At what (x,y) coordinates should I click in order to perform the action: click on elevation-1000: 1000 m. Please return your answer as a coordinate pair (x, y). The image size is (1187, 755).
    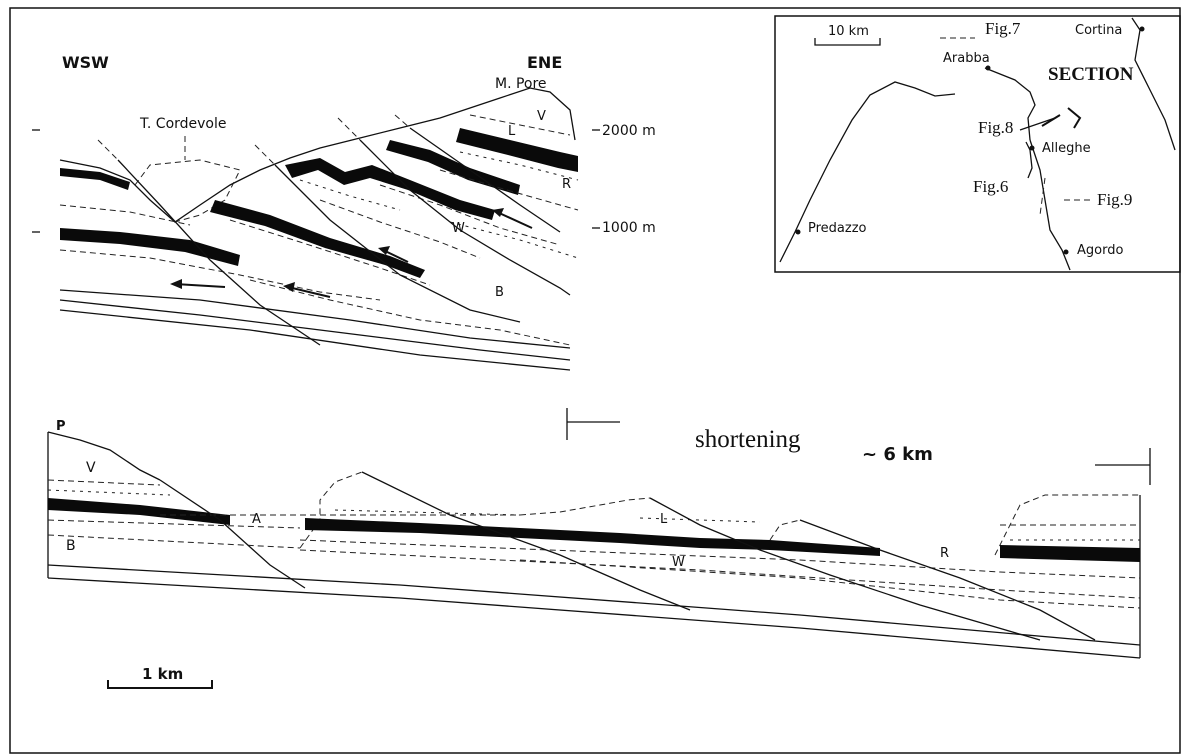
    Looking at the image, I should click on (629, 228).